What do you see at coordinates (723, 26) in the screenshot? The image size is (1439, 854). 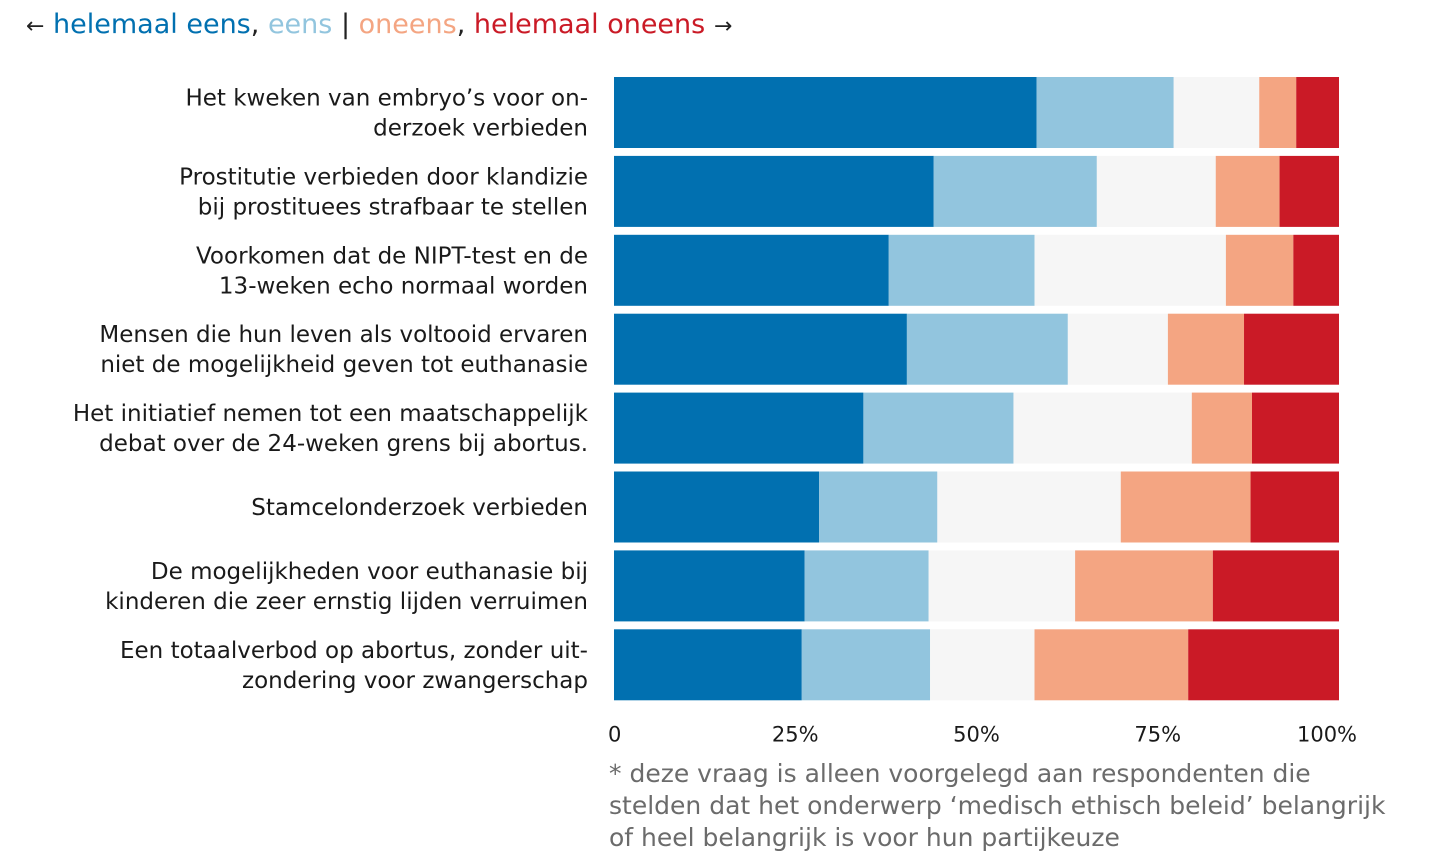 I see `right-arrow-icon: →` at bounding box center [723, 26].